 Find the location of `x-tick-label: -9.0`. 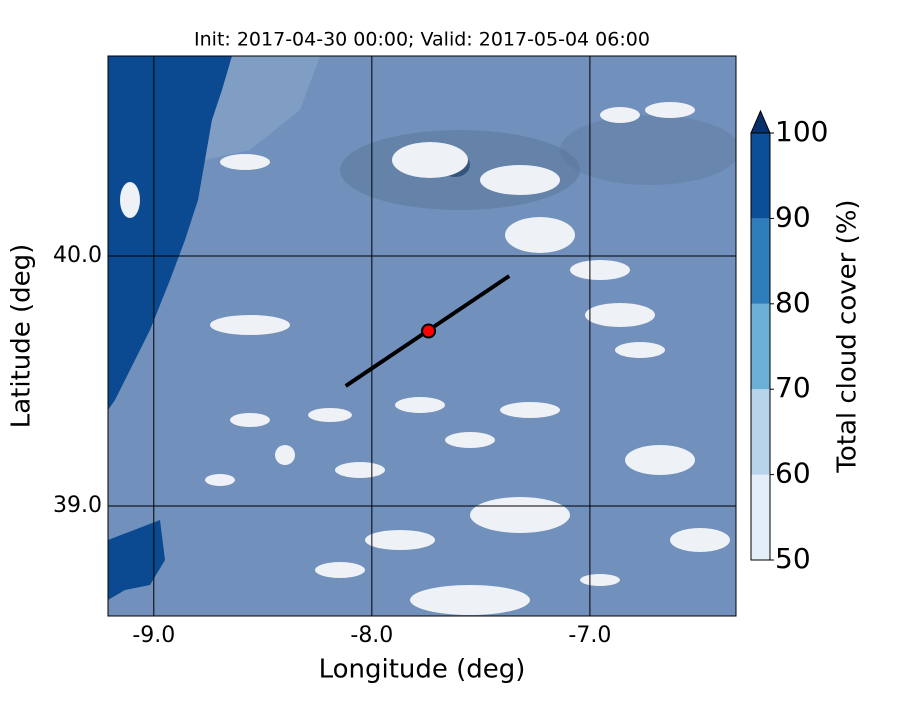

x-tick-label: -9.0 is located at coordinates (153, 635).